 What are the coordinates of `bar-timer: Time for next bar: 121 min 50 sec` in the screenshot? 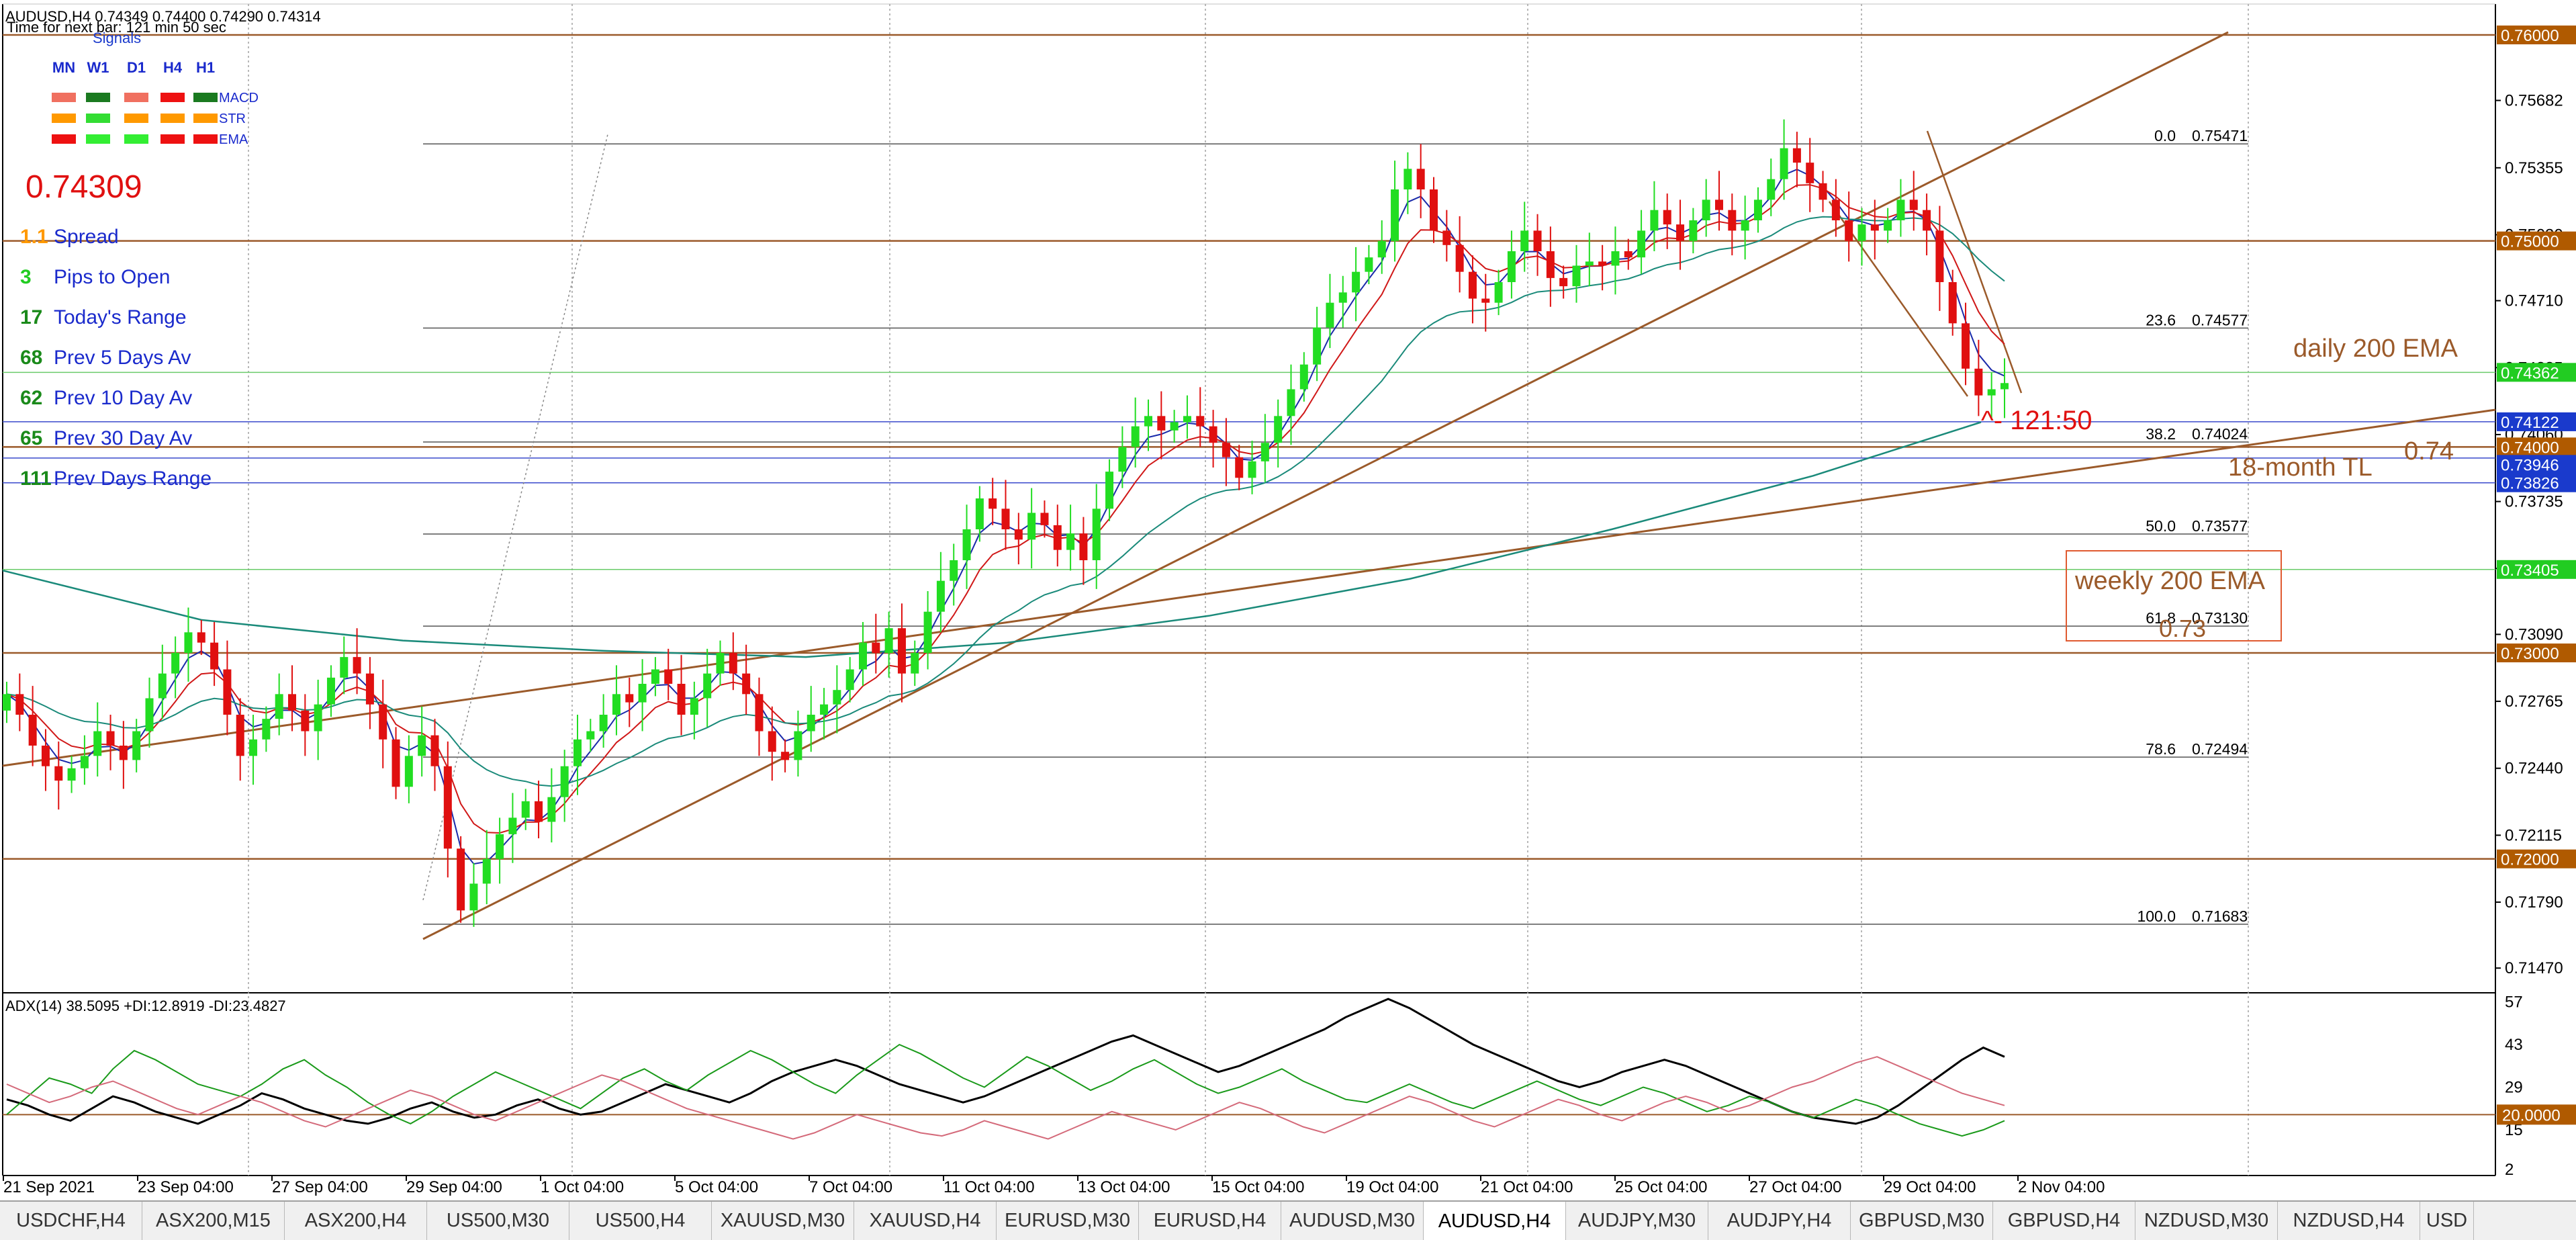 It's located at (116, 27).